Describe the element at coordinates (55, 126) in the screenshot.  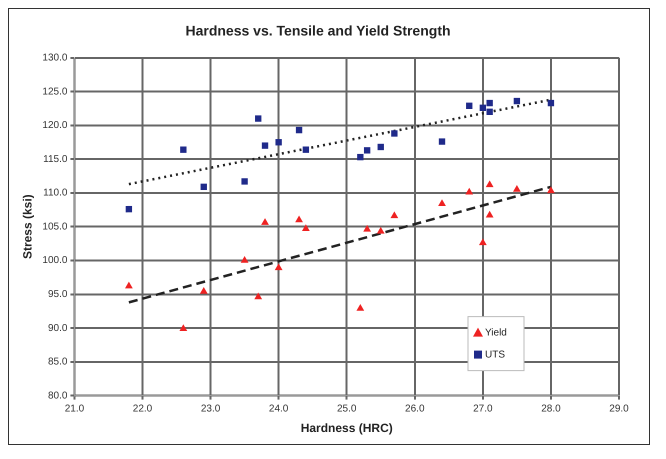
I see `y-tick-label: 120.0` at that location.